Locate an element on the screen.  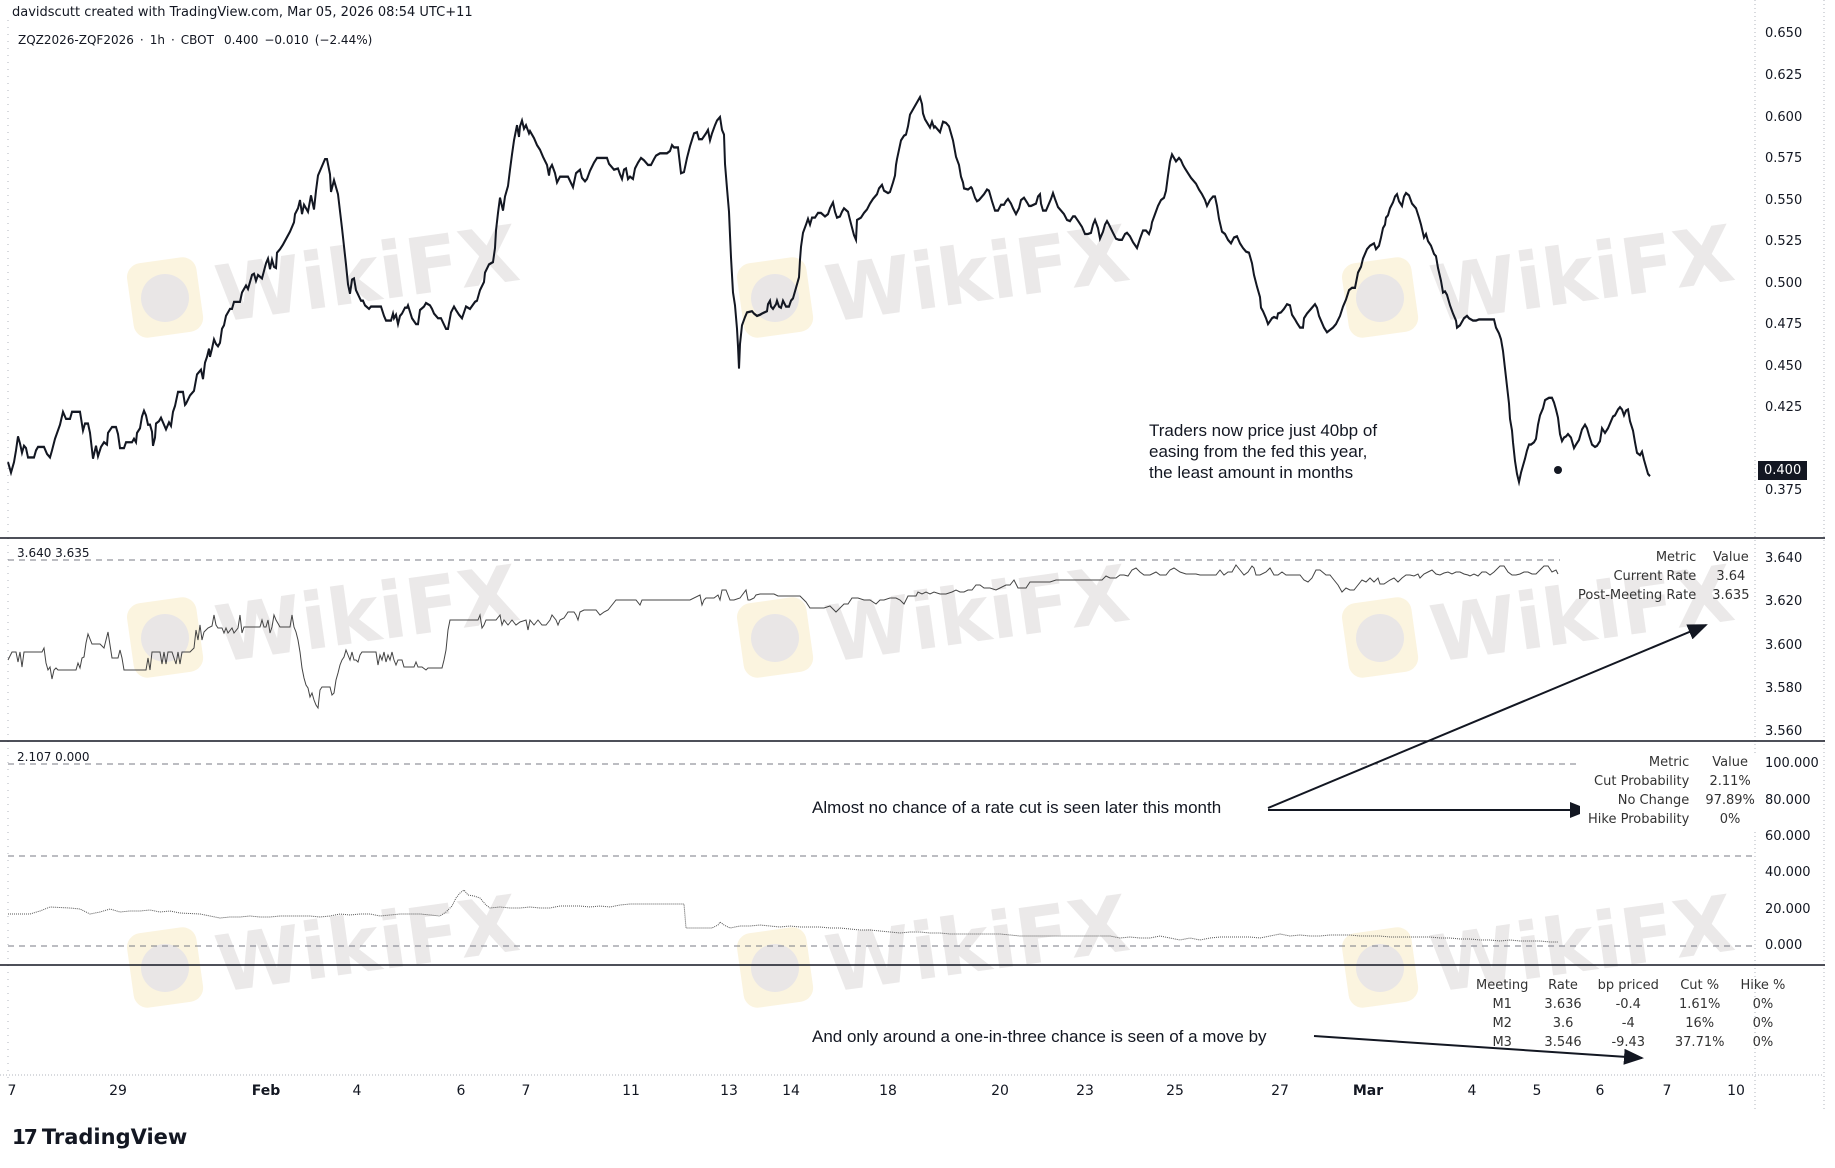
x-axis-label: 23 is located at coordinates (1085, 1091).